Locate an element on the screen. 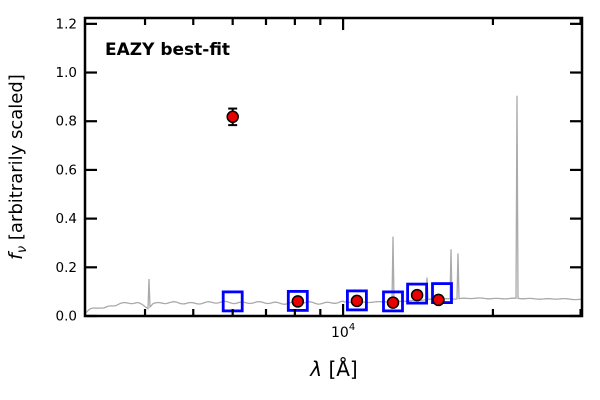 The width and height of the screenshot is (600, 400). y-tick-label: 0.0 is located at coordinates (66, 317).